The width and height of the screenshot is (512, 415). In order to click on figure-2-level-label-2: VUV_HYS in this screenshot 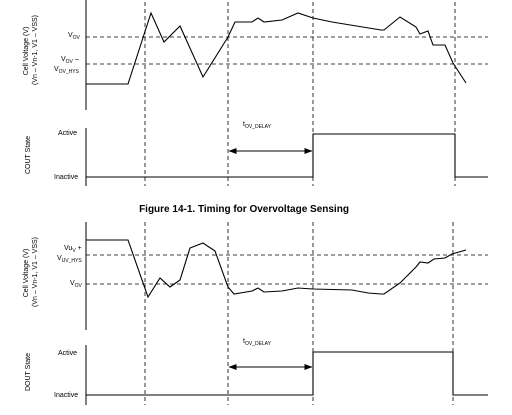, I will do `click(69, 259)`.